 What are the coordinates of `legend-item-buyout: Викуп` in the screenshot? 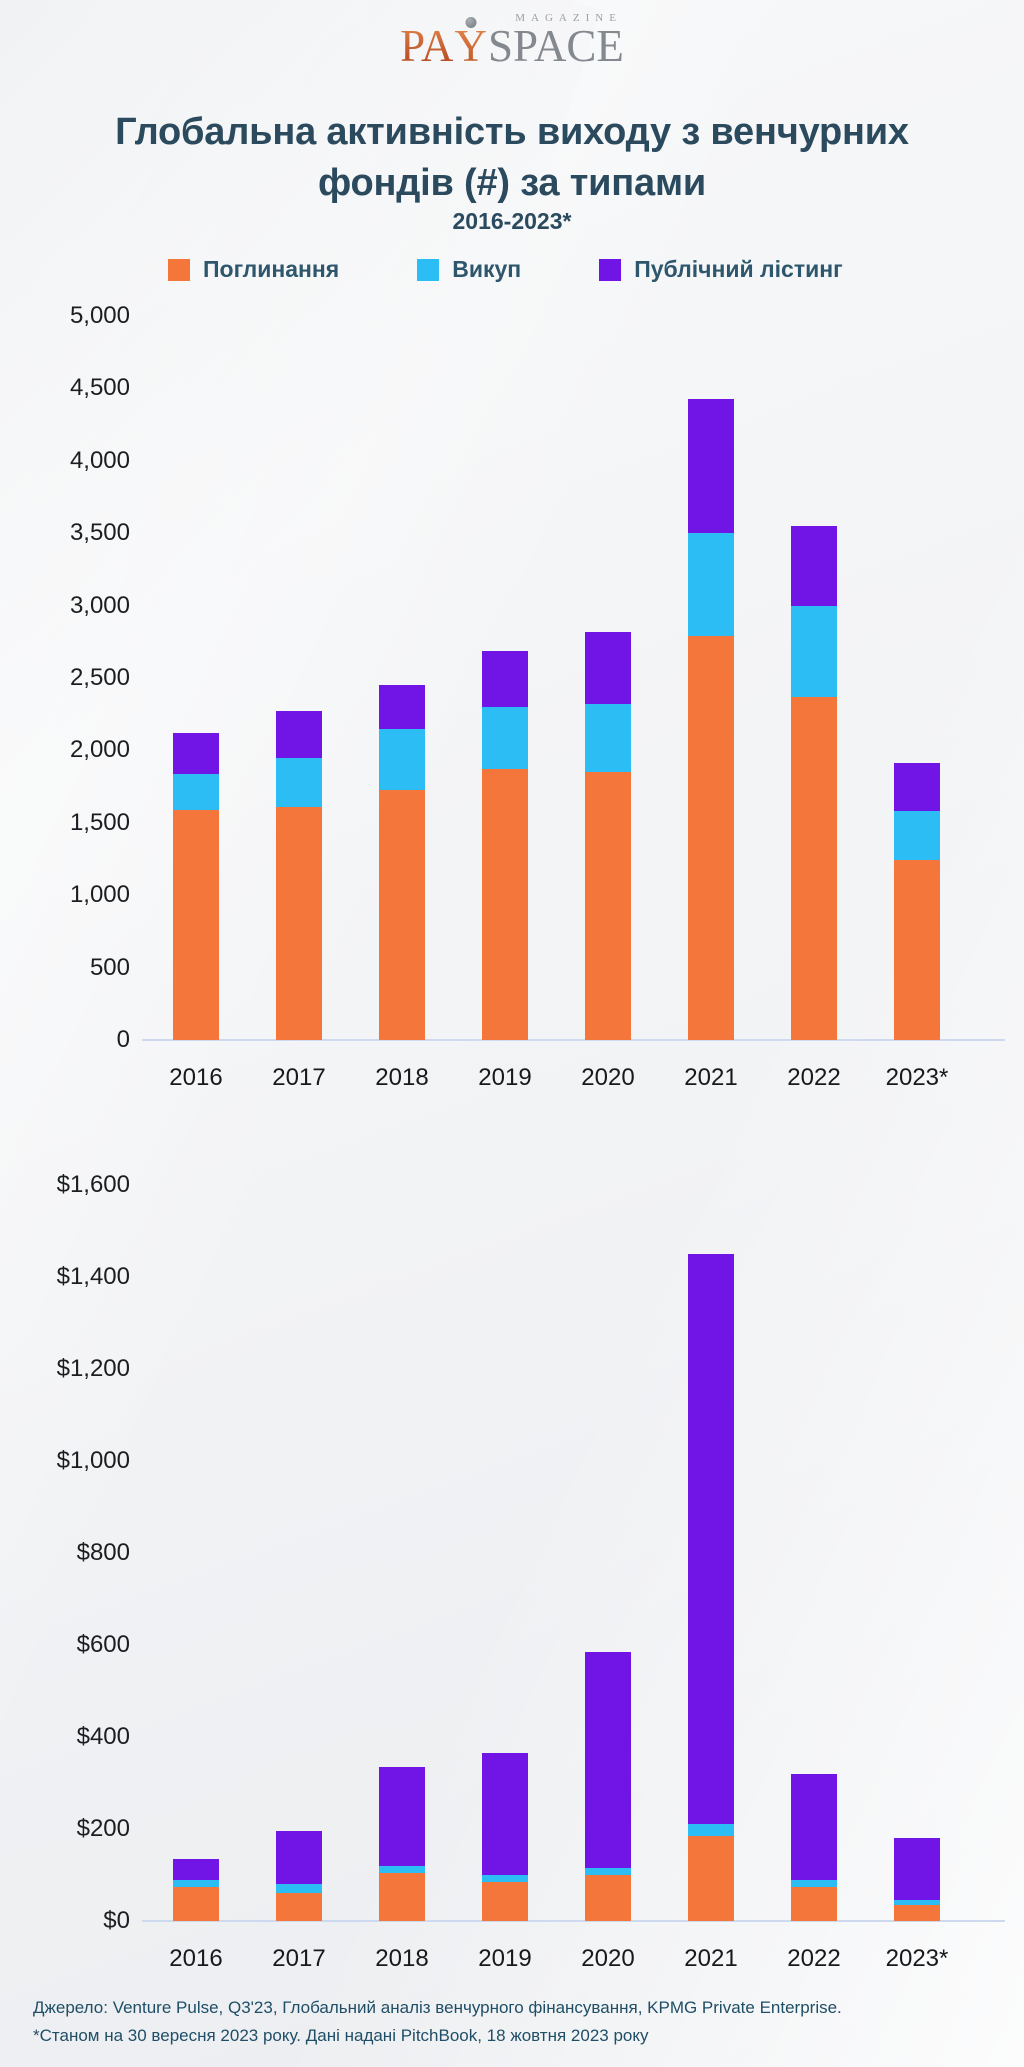 It's located at (469, 269).